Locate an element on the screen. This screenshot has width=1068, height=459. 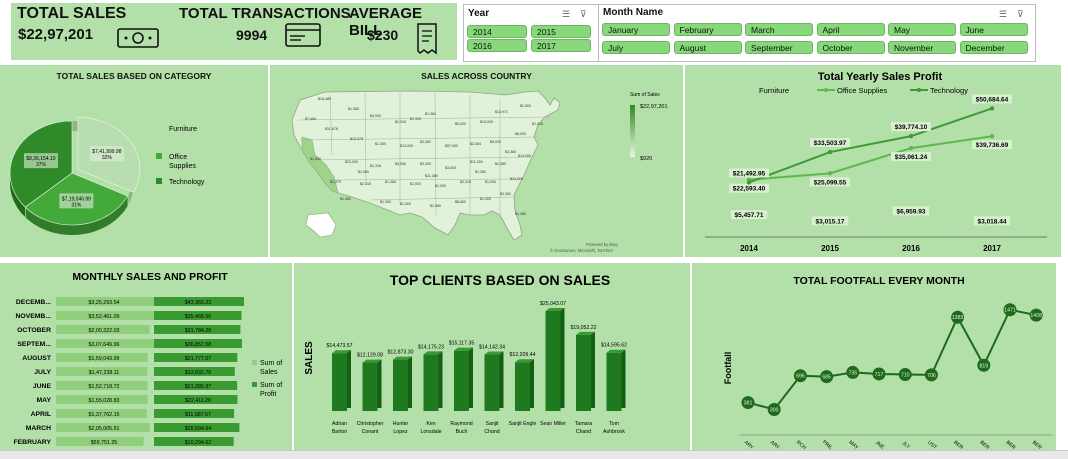
slicer-month-october: October is located at coordinates (850, 47).